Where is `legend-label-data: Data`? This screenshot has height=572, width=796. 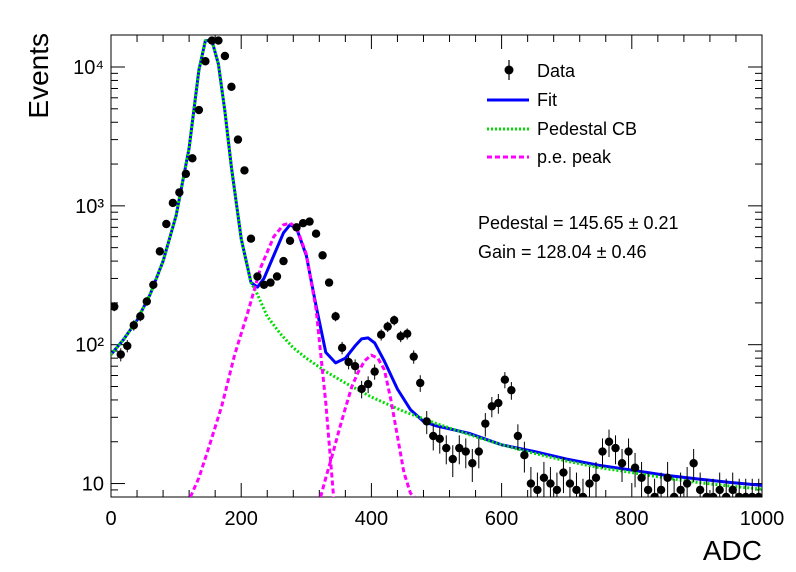 legend-label-data: Data is located at coordinates (556, 71).